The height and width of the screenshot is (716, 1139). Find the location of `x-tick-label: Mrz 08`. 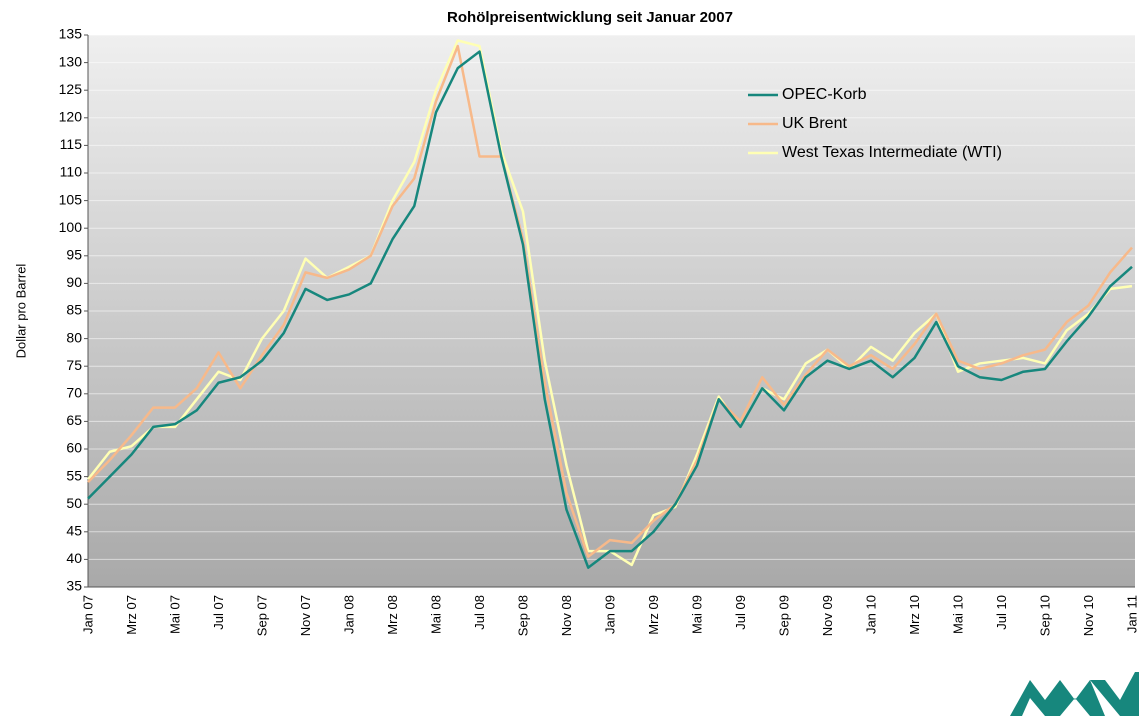

x-tick-label: Mrz 08 is located at coordinates (392, 615).